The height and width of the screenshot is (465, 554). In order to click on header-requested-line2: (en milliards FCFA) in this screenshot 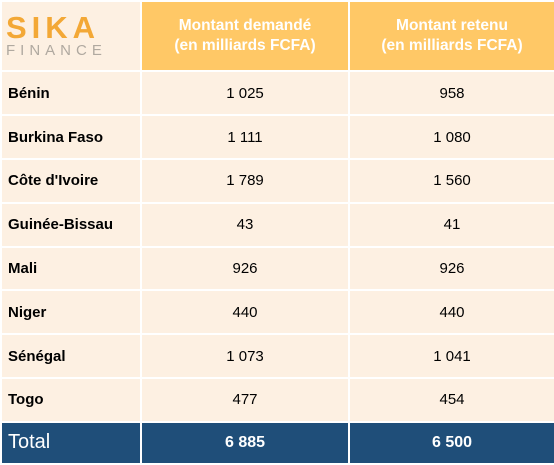, I will do `click(245, 46)`.